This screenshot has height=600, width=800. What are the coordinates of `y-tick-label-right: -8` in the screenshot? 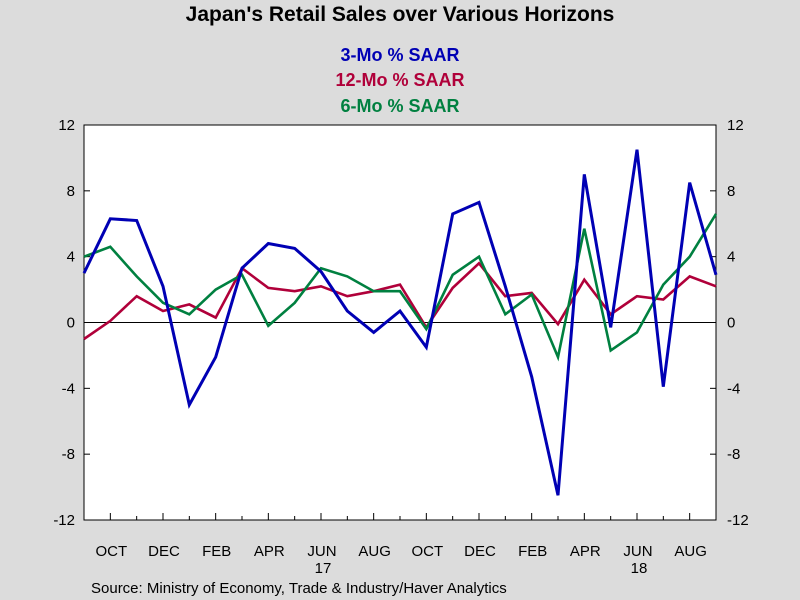 It's located at (733, 454).